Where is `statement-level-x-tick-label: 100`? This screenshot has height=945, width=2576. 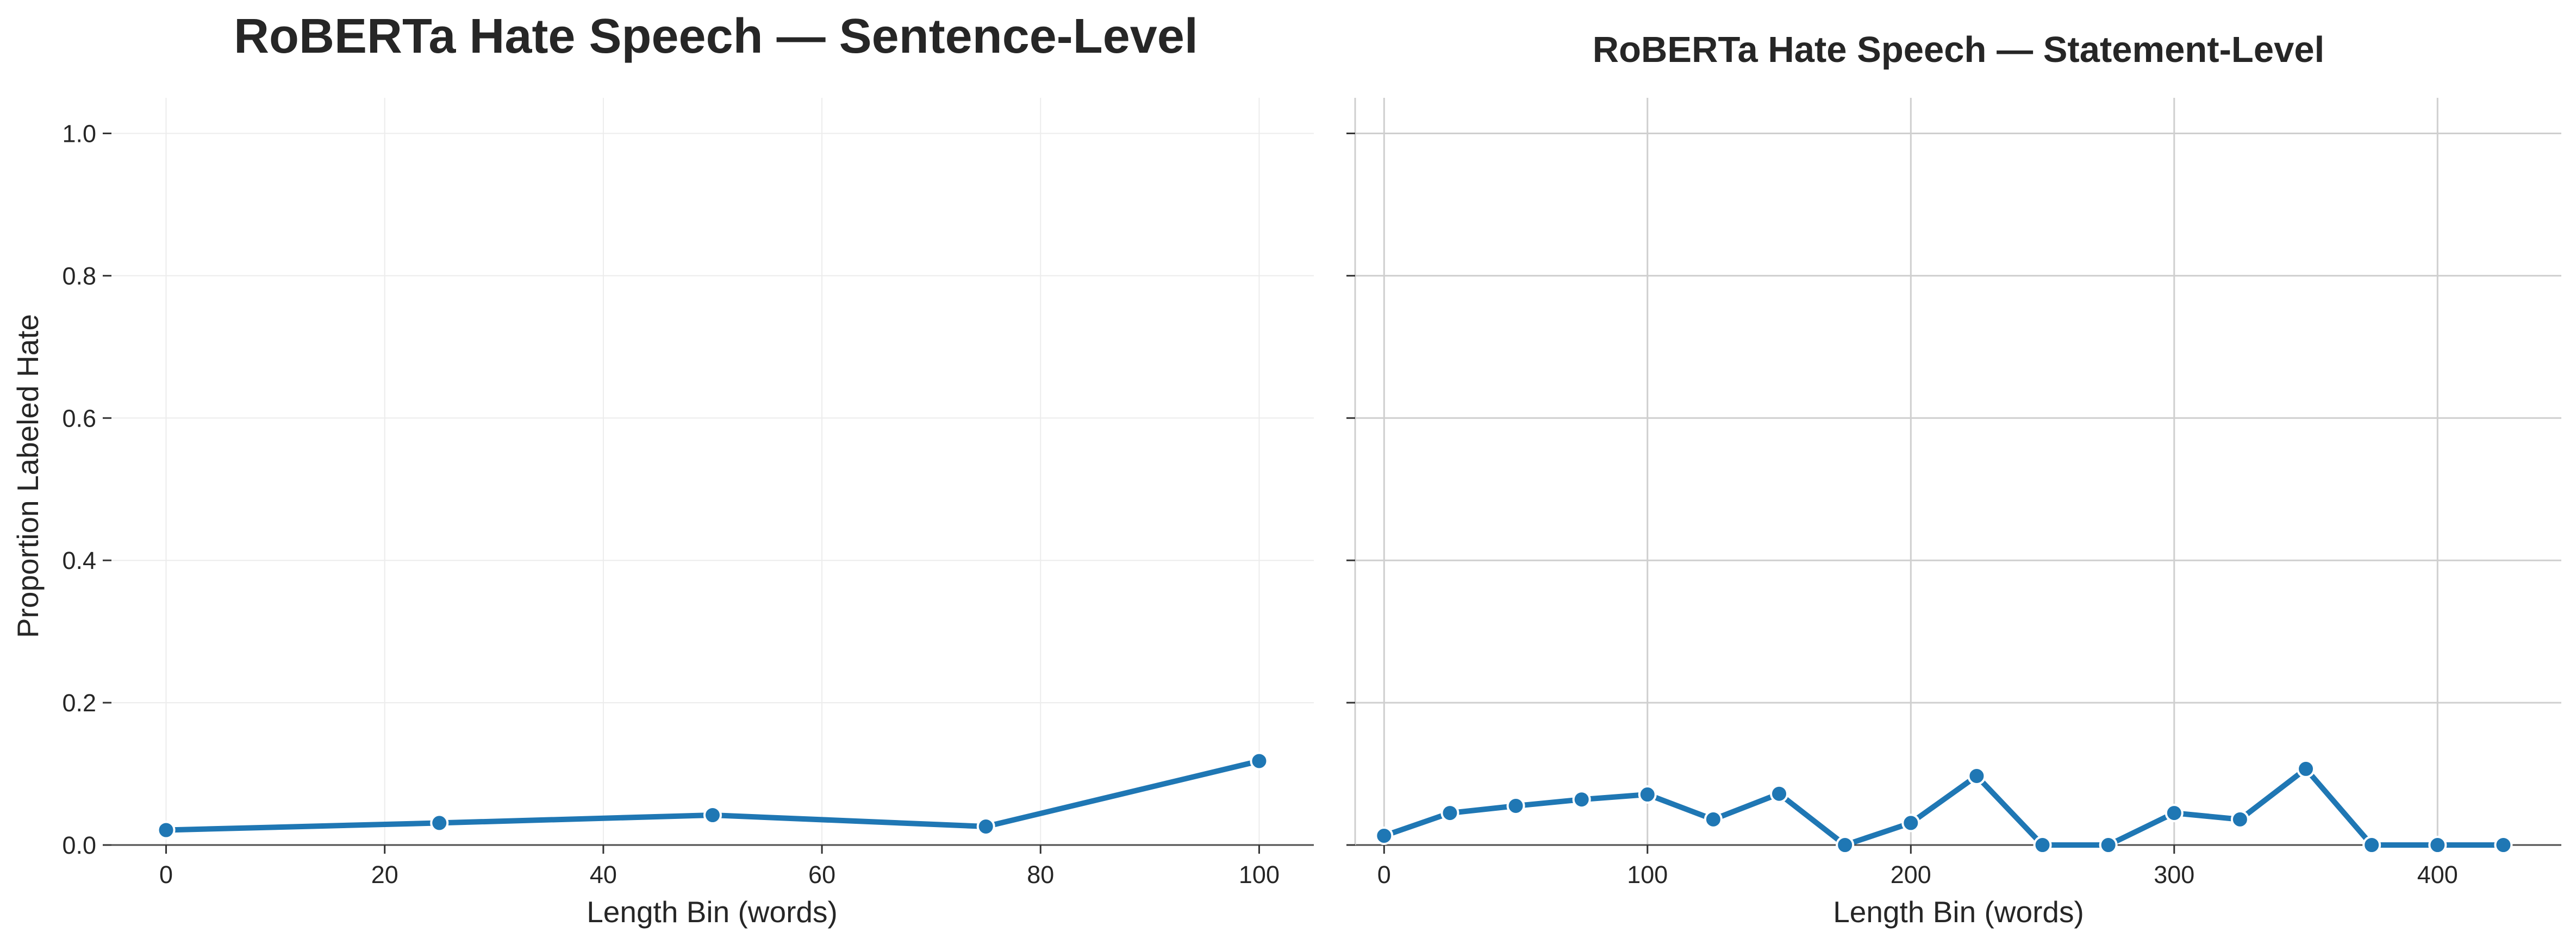
statement-level-x-tick-label: 100 is located at coordinates (1648, 875).